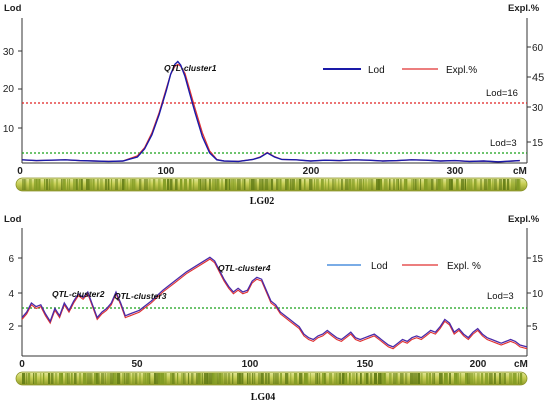 Image resolution: width=550 pixels, height=407 pixels. I want to click on lg04-ytick-left-6: 6, so click(11, 259).